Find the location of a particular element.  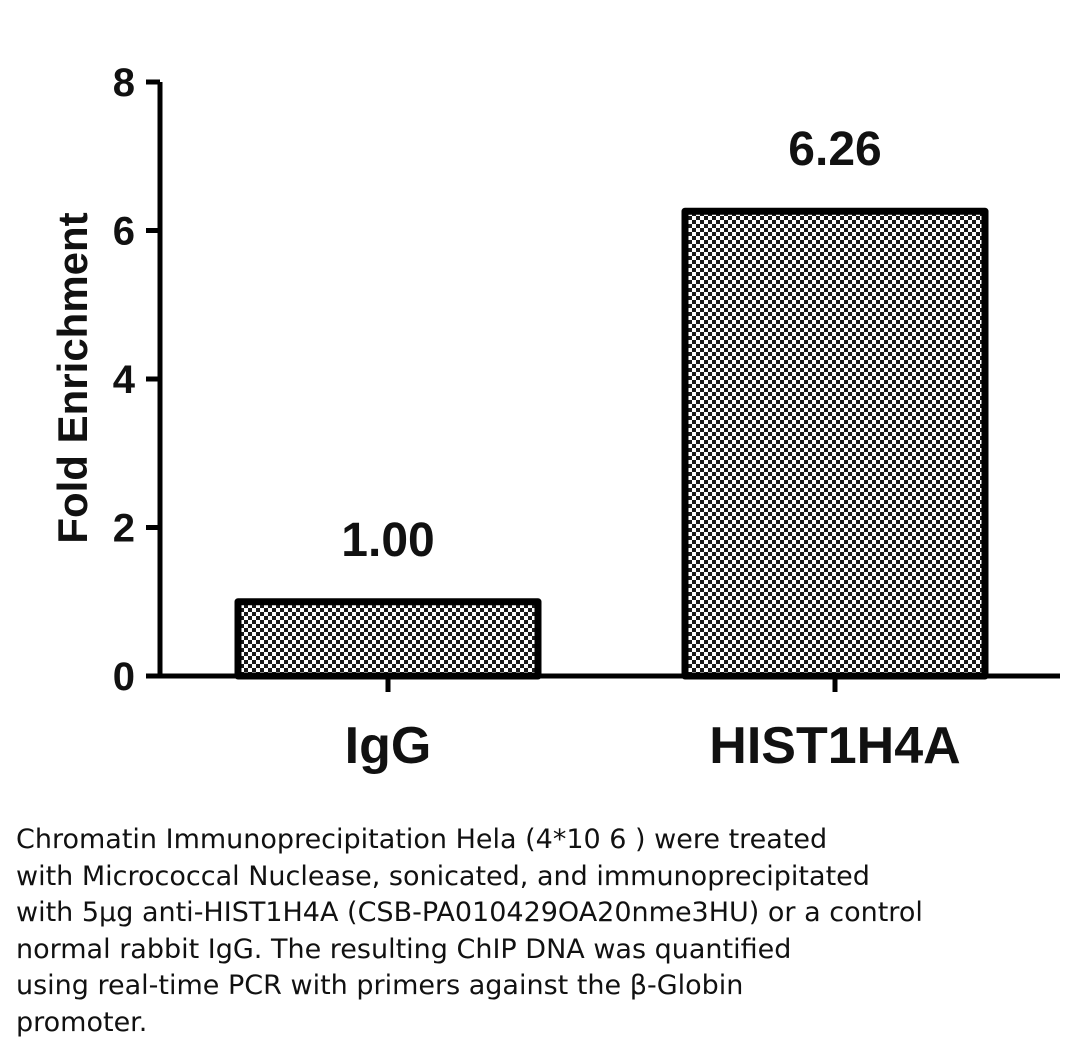

y-tick-label: 4 is located at coordinates (124, 380).